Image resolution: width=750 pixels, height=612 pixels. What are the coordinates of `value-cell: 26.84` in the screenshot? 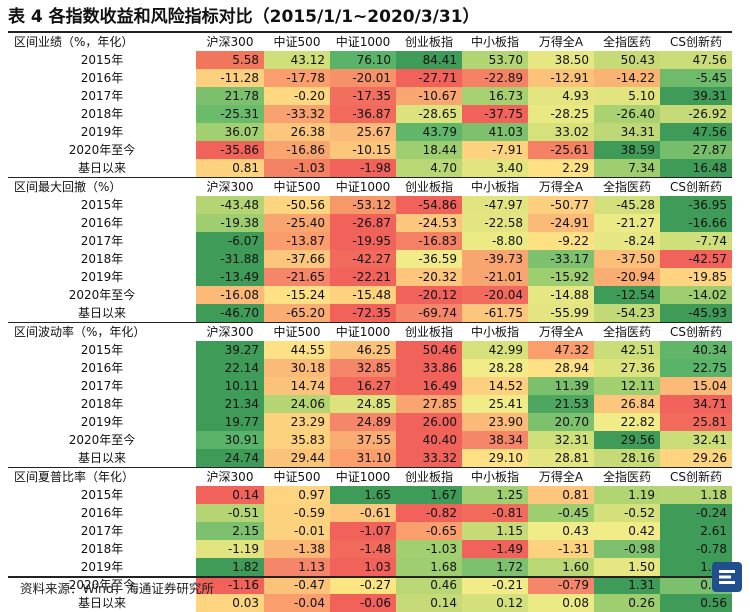 It's located at (627, 404).